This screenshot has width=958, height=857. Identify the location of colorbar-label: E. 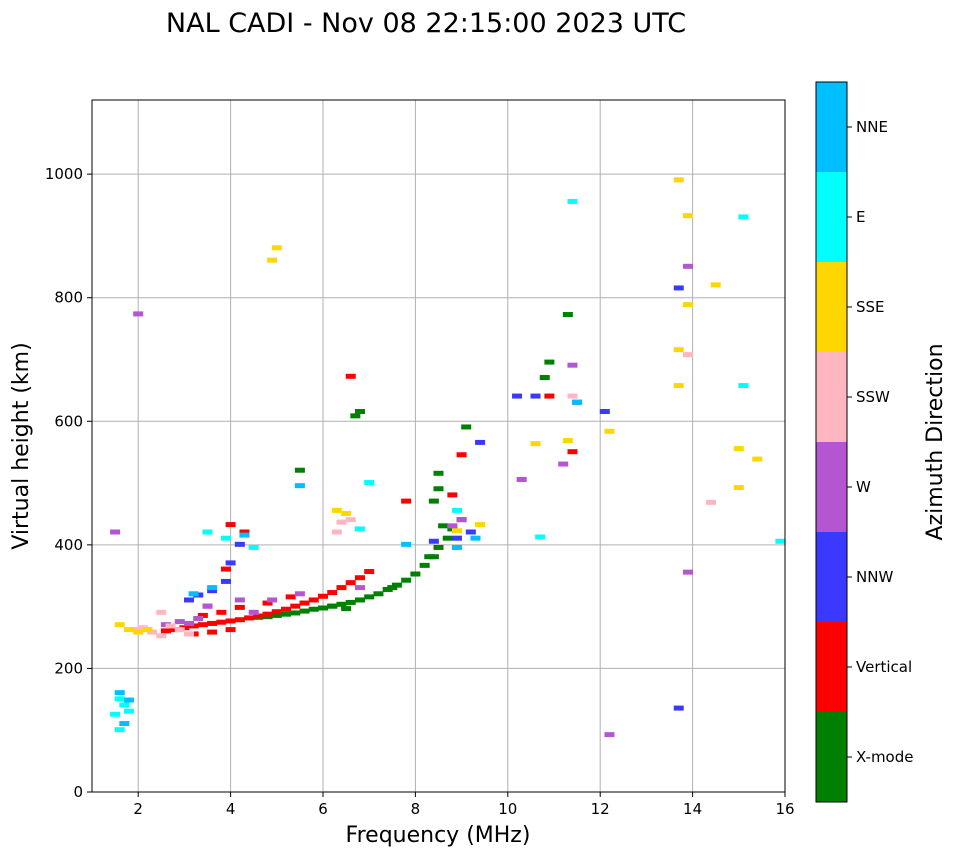
(860, 217).